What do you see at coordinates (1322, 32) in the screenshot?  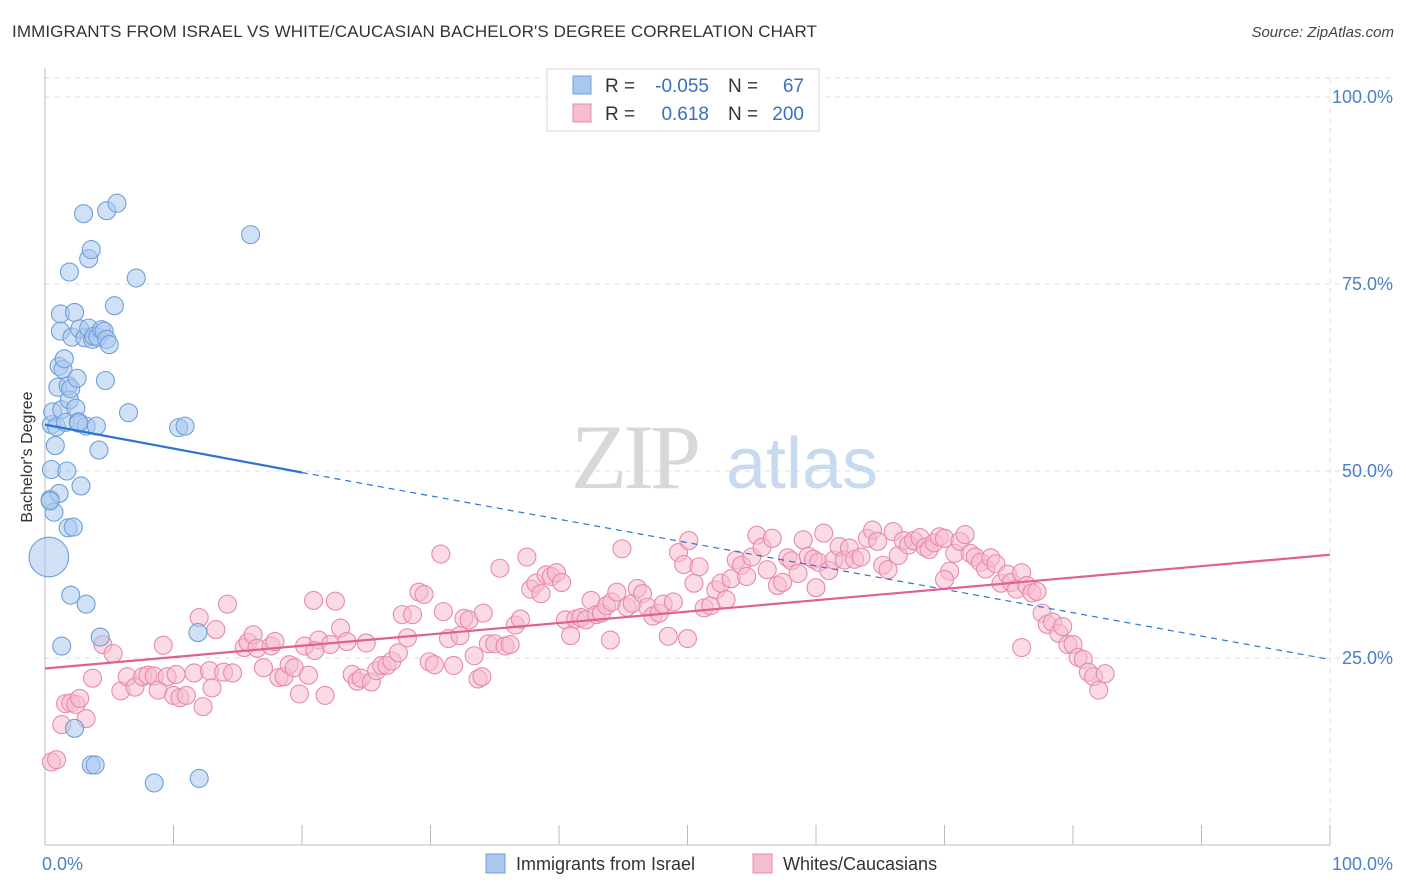 I see `source-credit: Source: ZipAtlas.com` at bounding box center [1322, 32].